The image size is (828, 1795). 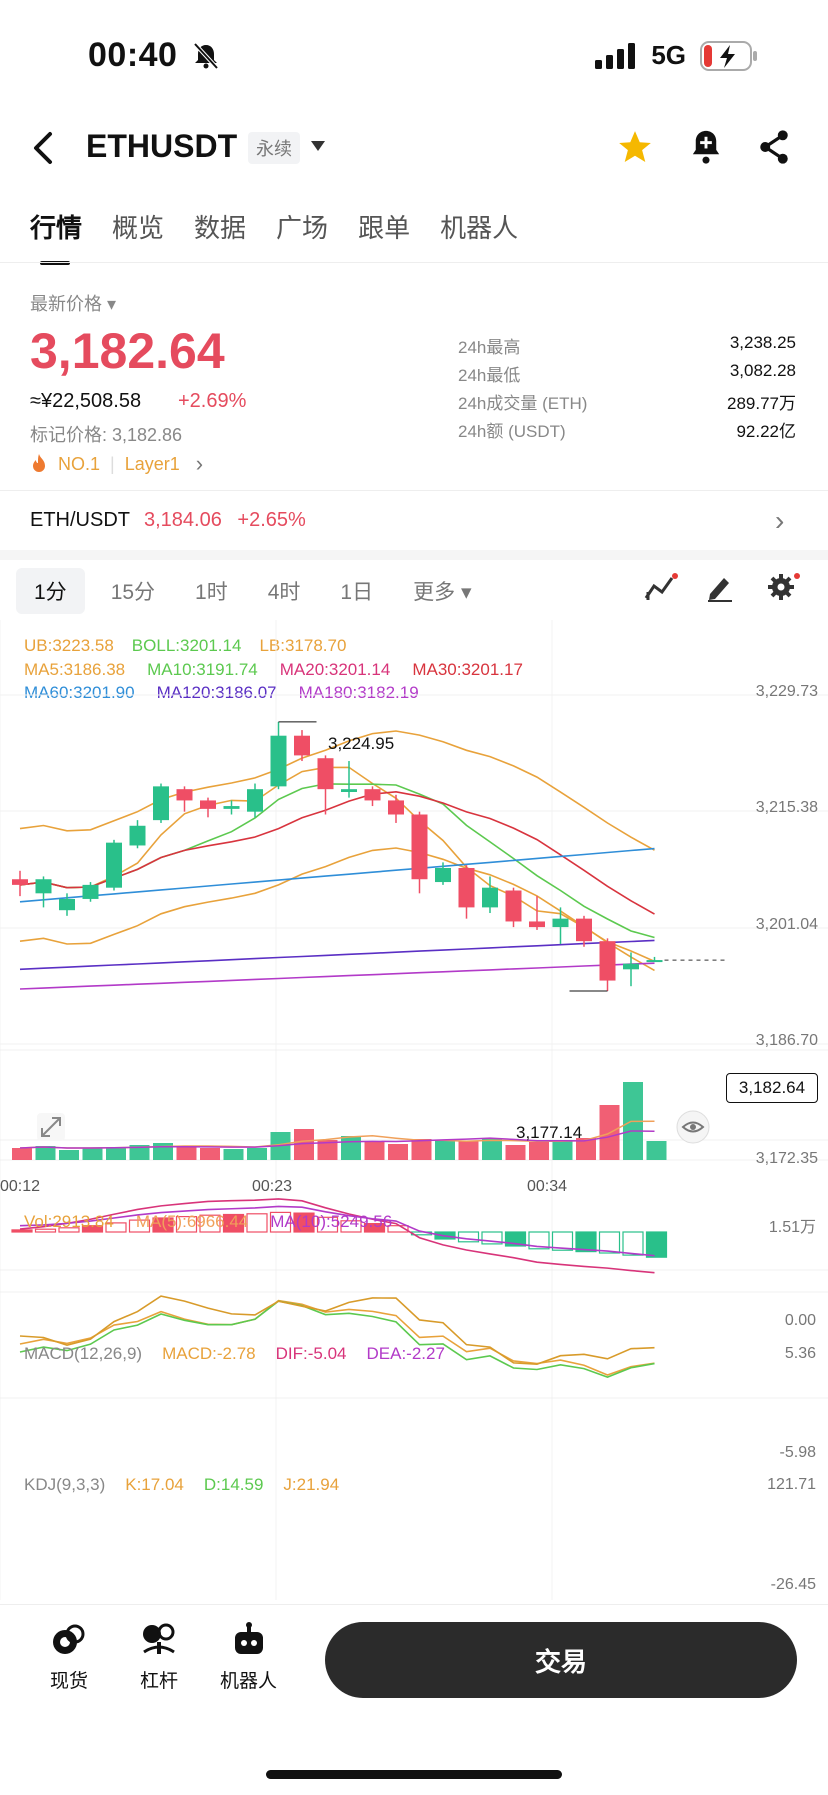 I want to click on spot-pair-row: ETH/USDT 3,184.06 +2.65%, so click(x=168, y=520).